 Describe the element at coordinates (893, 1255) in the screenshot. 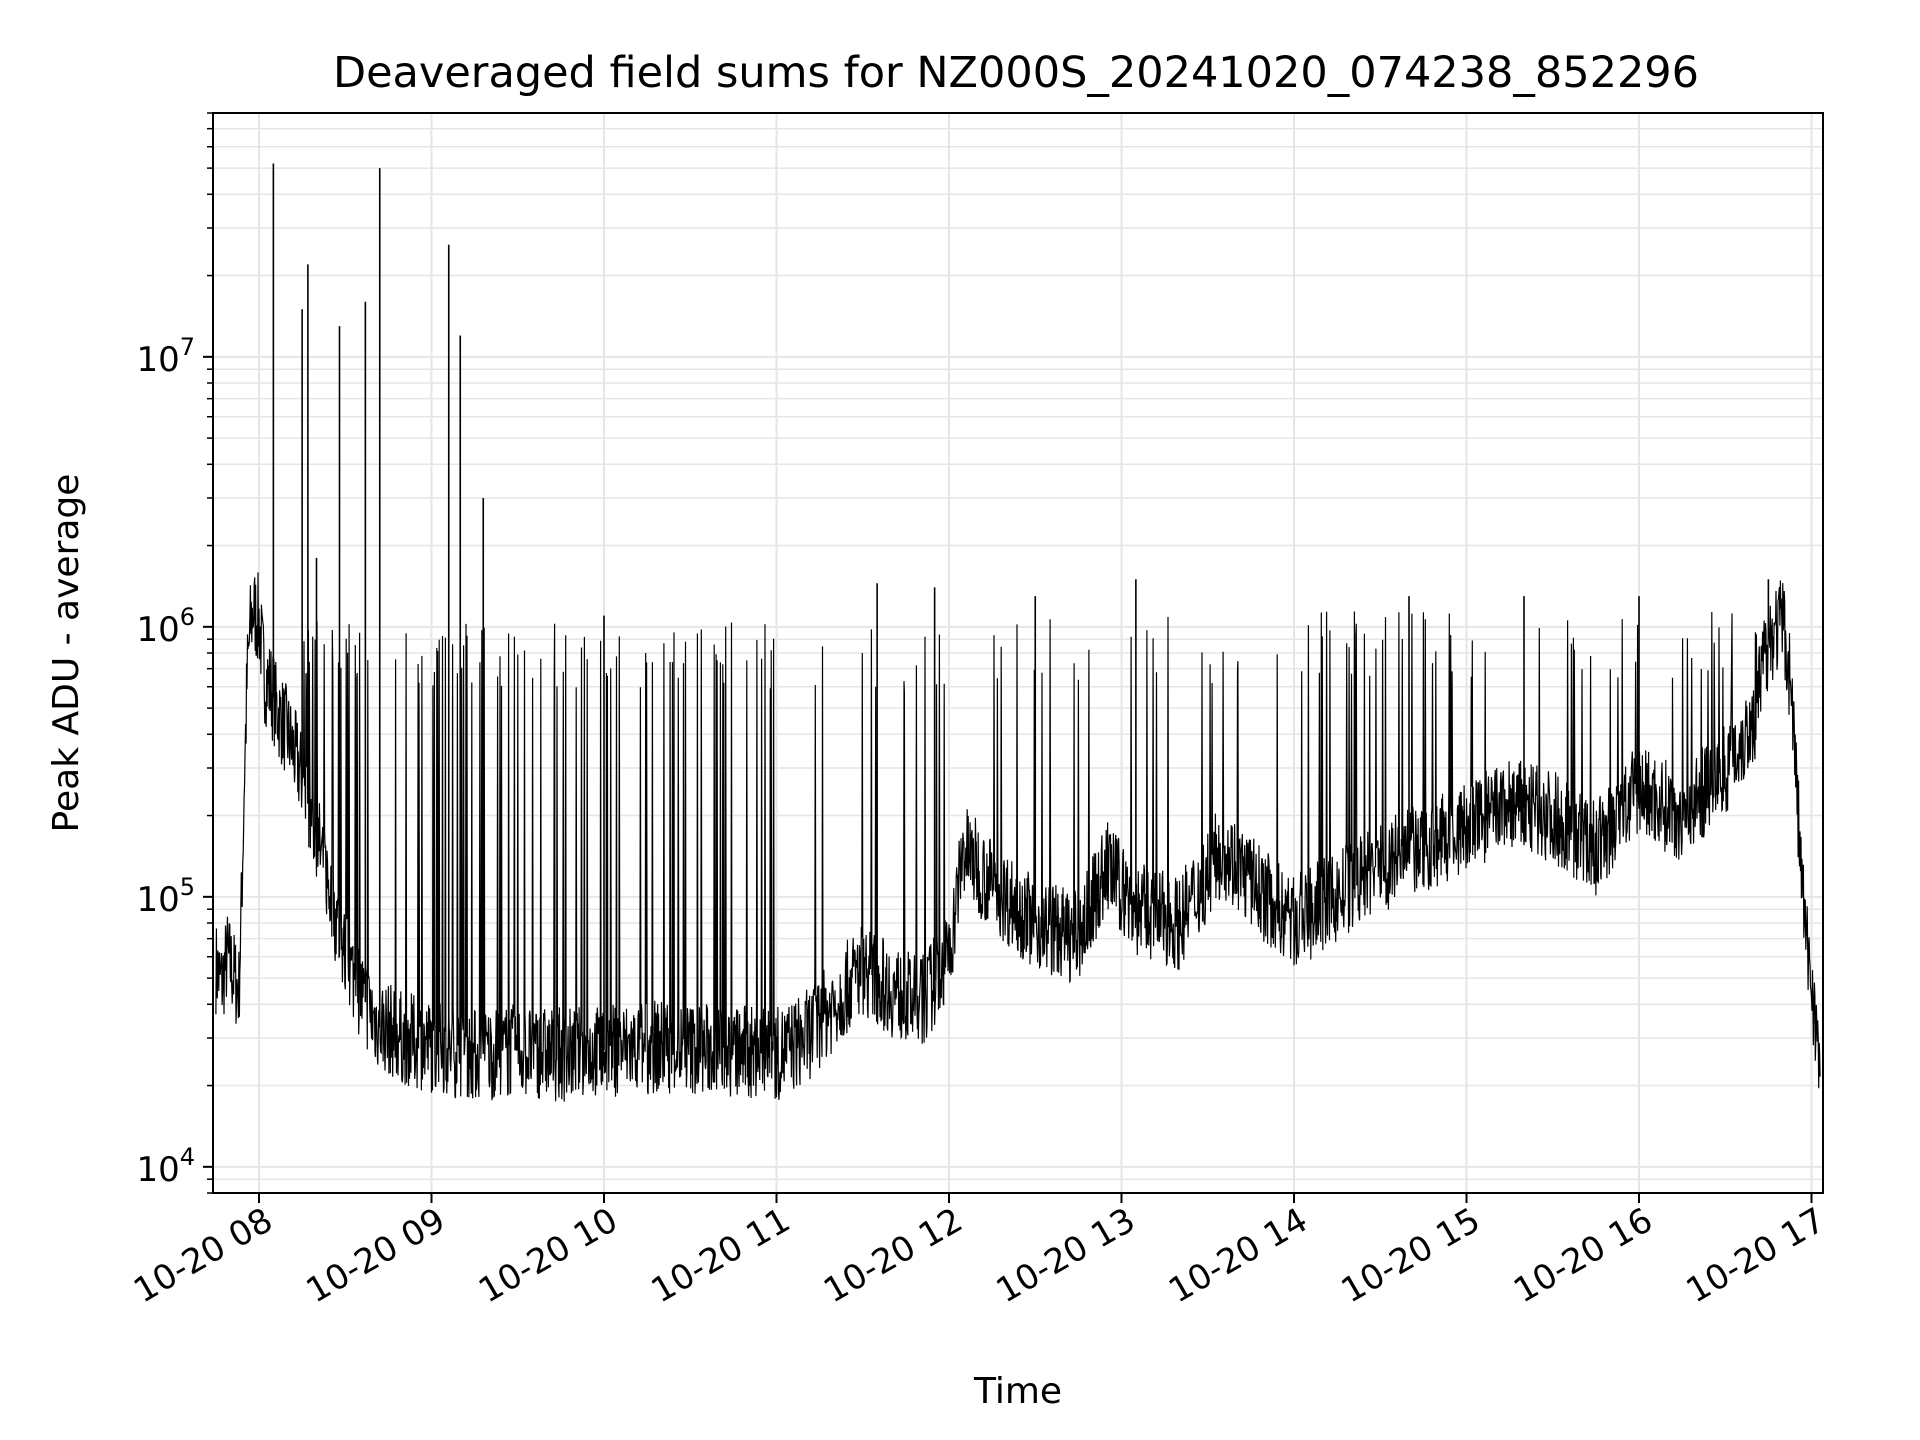

I see `x-tick-label: 10-20 12` at that location.